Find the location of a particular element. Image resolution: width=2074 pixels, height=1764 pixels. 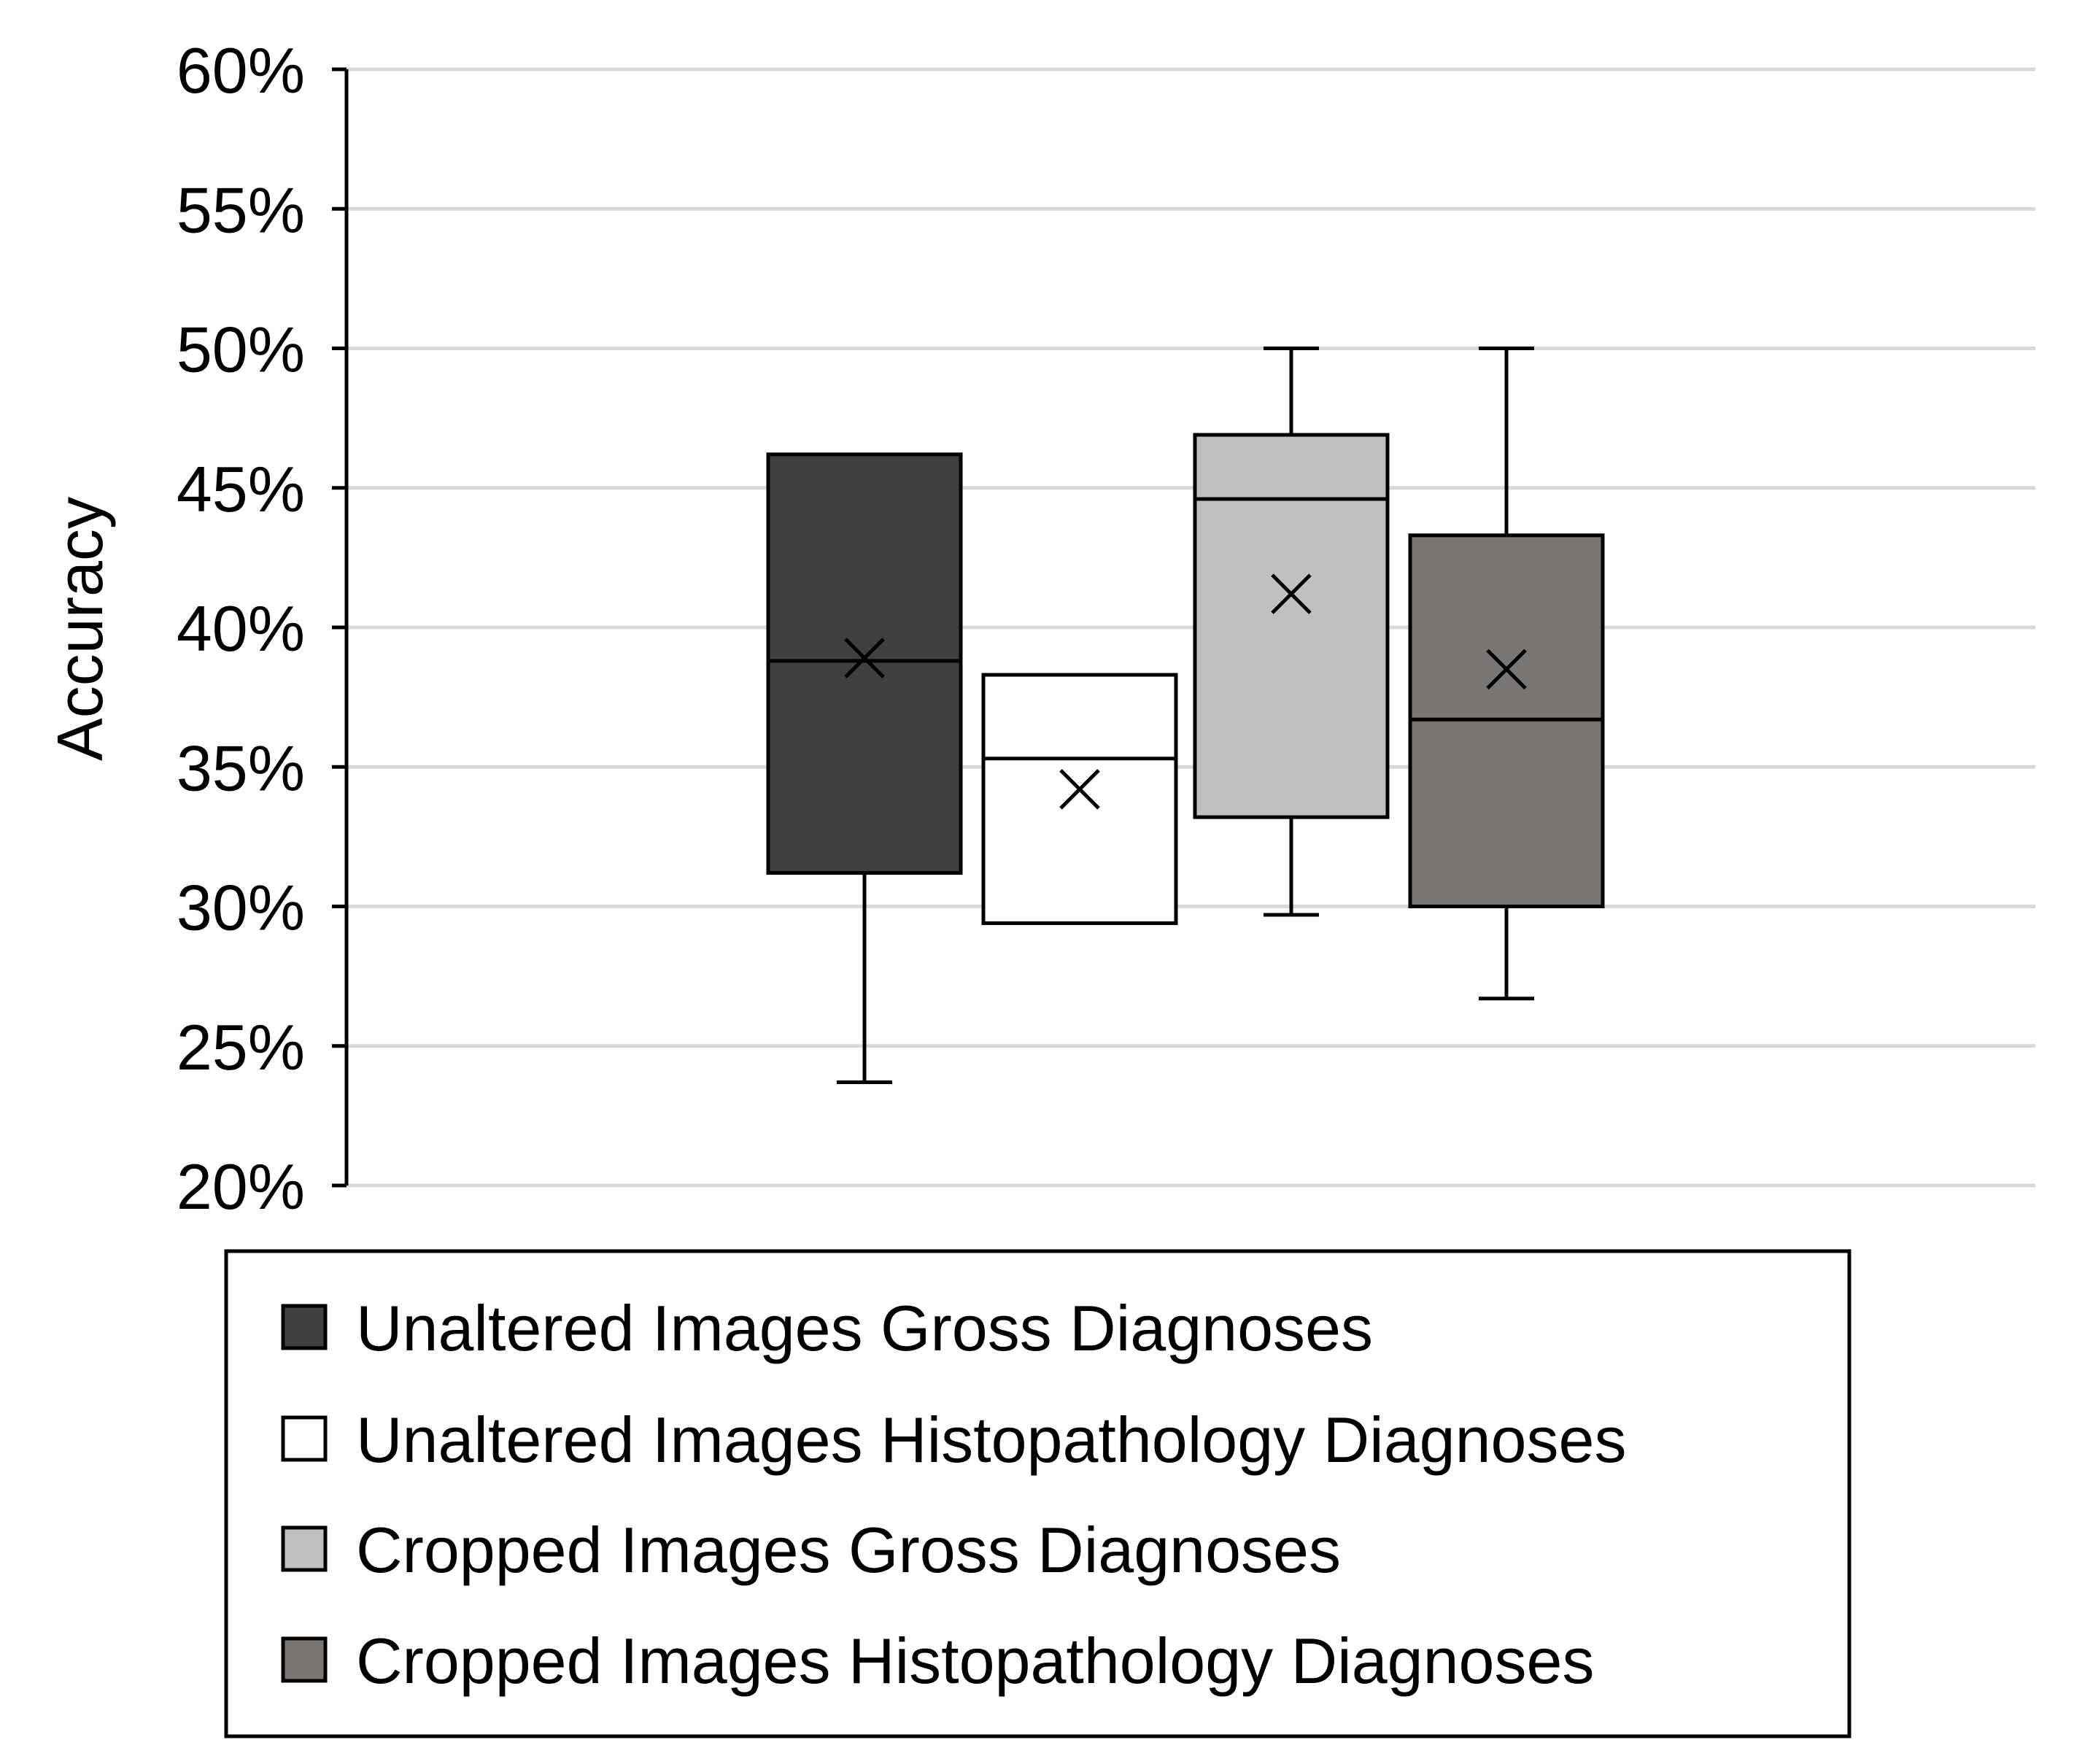

y-tick-label: 45% is located at coordinates (241, 489).